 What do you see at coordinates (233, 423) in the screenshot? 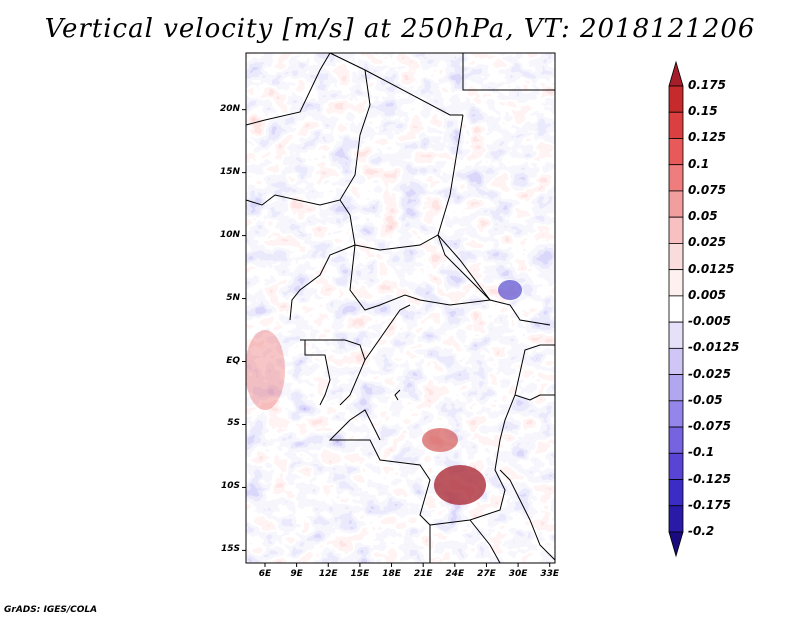
I see `lat-label: 5S` at bounding box center [233, 423].